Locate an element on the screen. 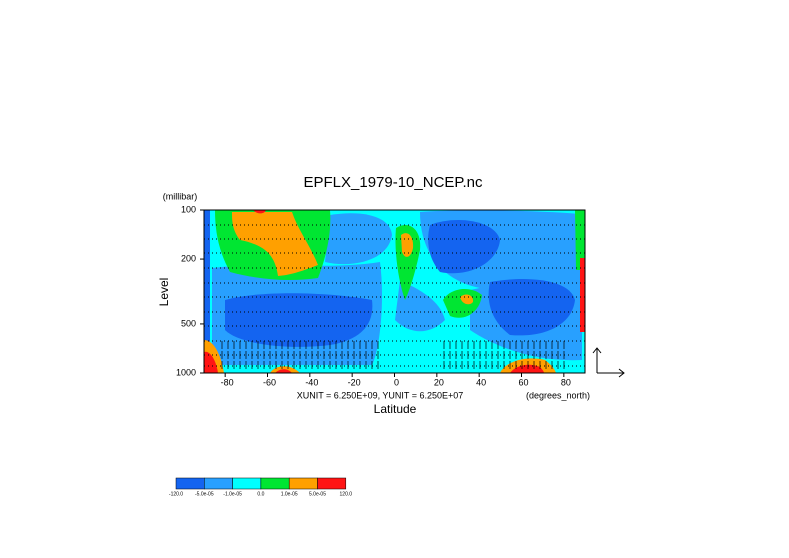 The image size is (789, 558). reference-vector is located at coordinates (608, 362).